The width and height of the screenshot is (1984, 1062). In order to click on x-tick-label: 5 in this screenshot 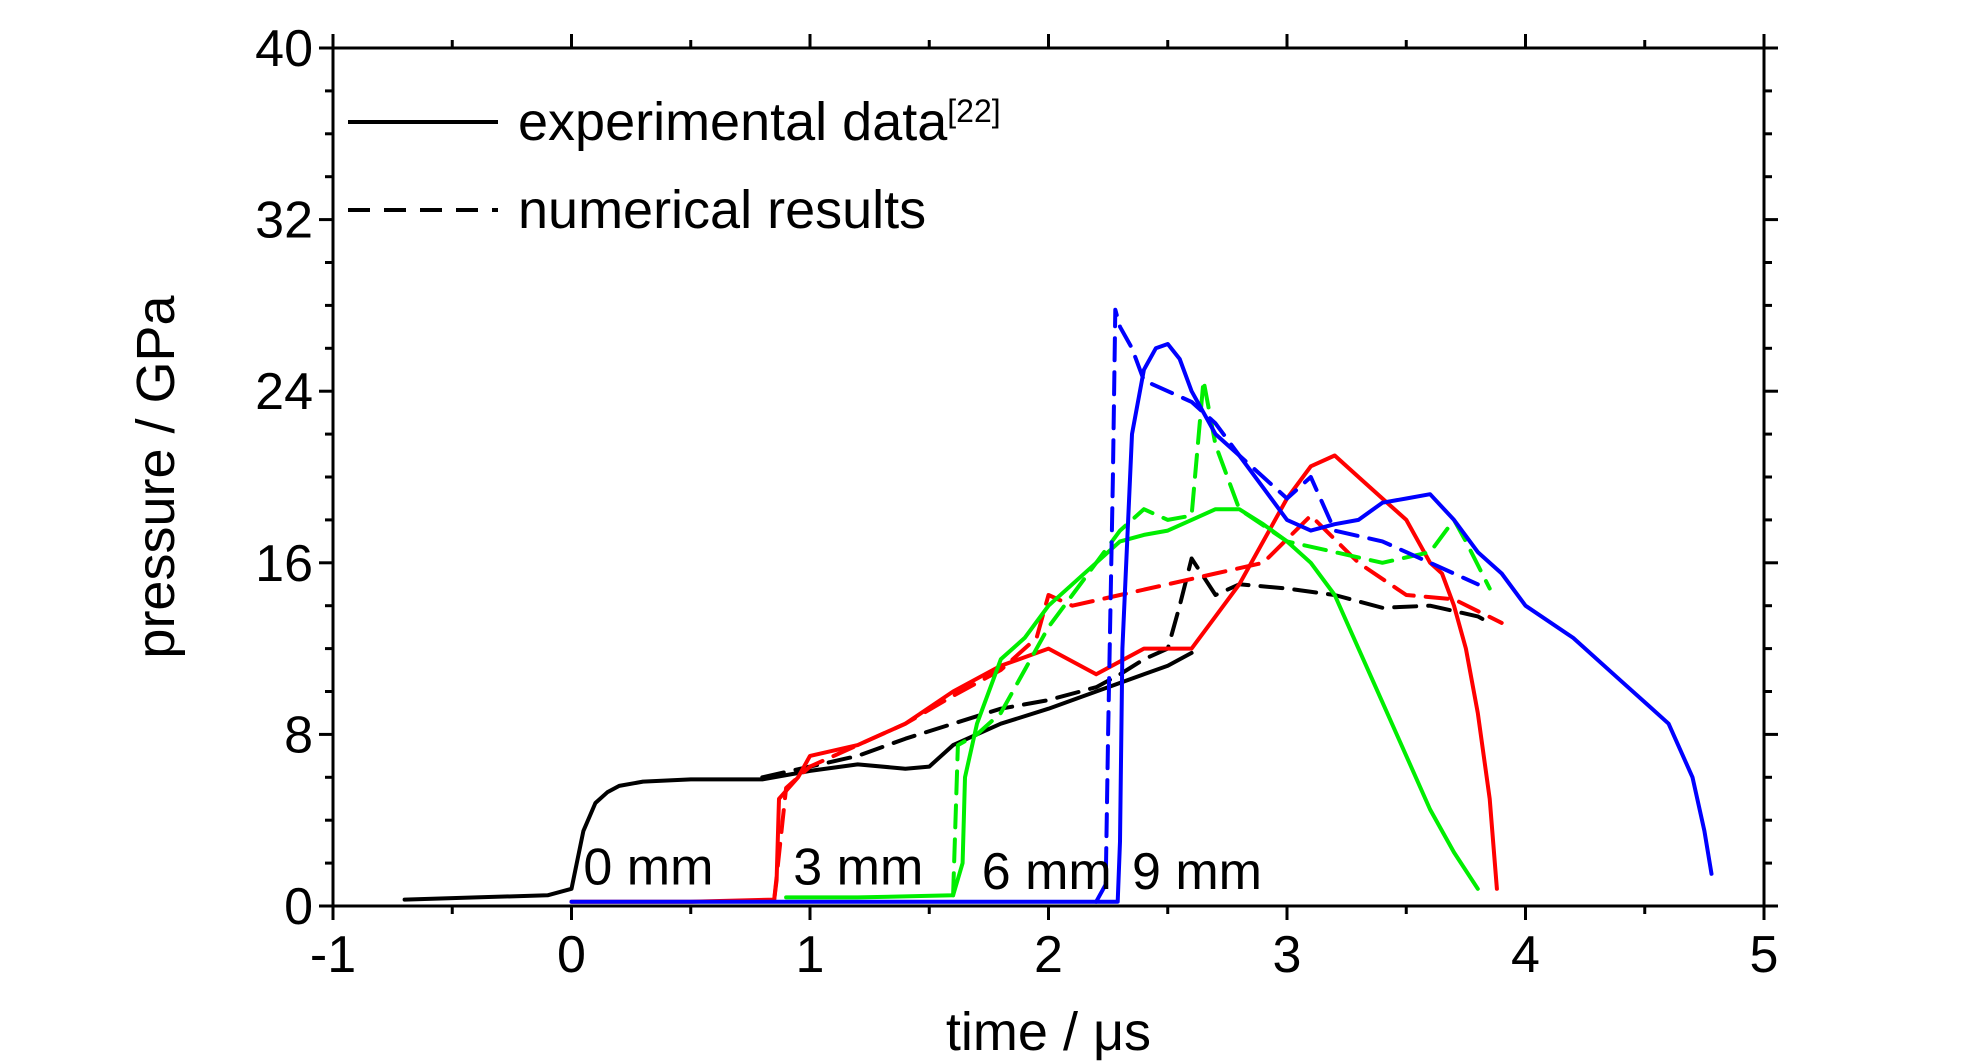, I will do `click(1764, 955)`.